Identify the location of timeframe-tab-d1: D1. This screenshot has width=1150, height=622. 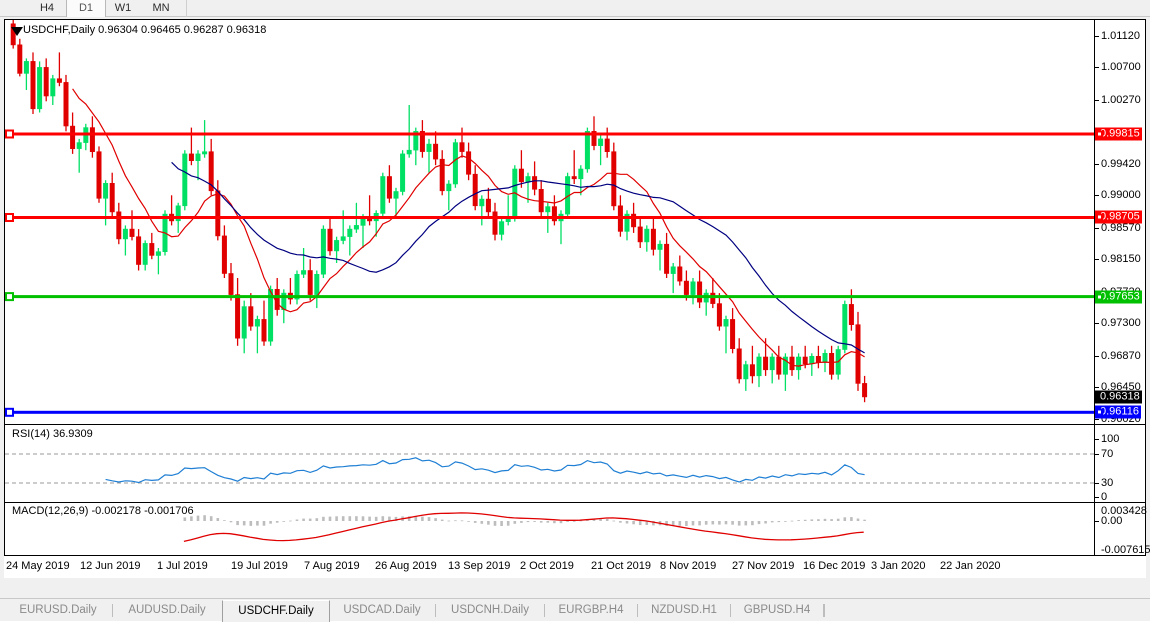
(86, 8).